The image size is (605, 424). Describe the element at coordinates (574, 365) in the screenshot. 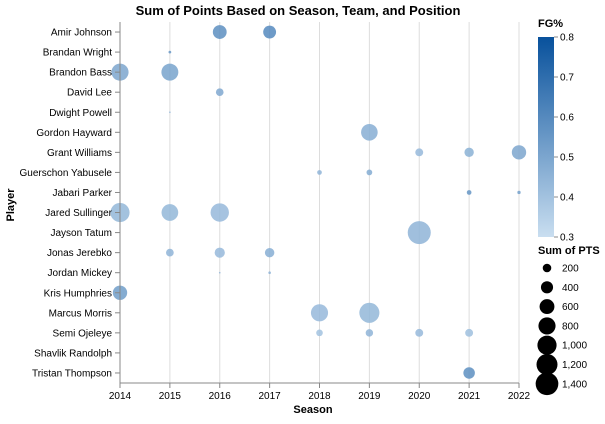

I see `size-legend-label: 1,200` at that location.